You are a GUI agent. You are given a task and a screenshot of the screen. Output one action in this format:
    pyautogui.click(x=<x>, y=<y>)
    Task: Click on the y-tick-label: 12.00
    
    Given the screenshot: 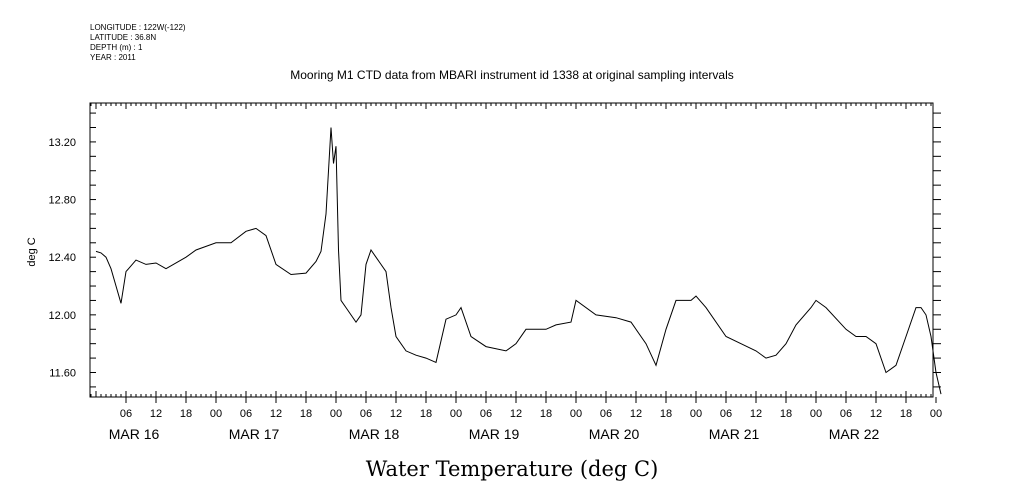 What is the action you would take?
    pyautogui.click(x=62, y=316)
    